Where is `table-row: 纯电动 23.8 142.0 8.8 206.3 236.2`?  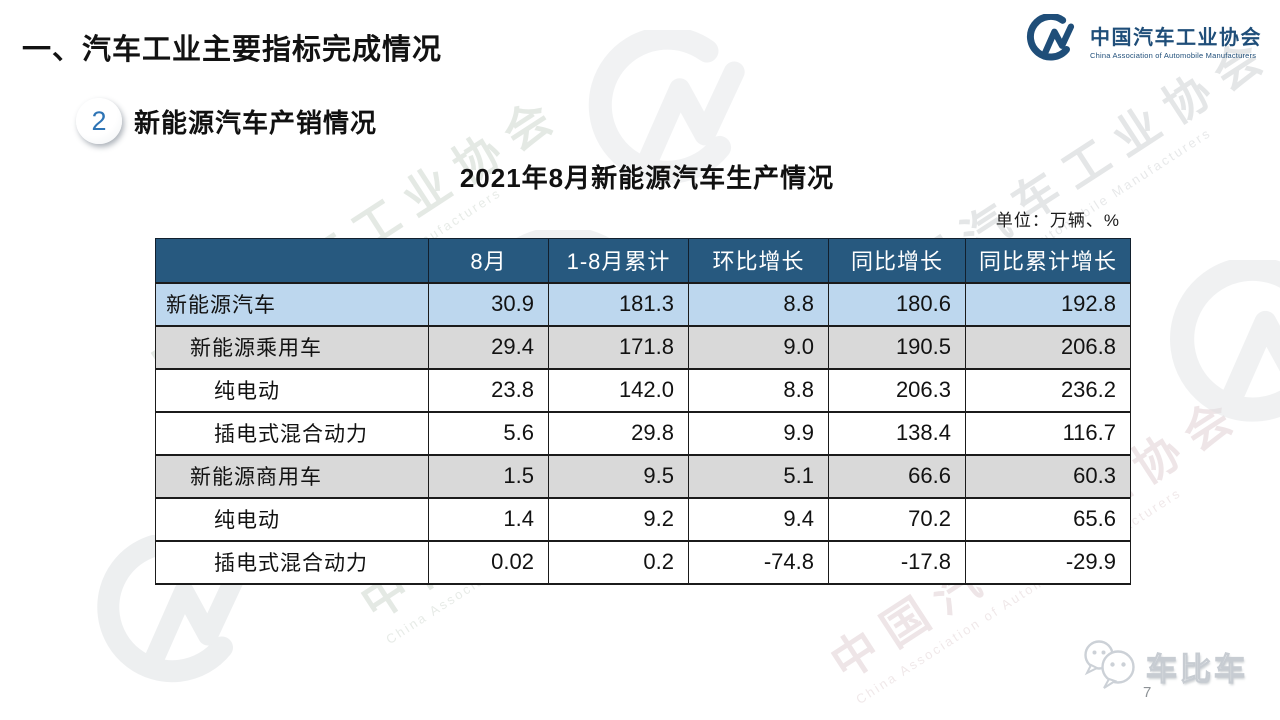
table-row: 纯电动 23.8 142.0 8.8 206.3 236.2 is located at coordinates (643, 389).